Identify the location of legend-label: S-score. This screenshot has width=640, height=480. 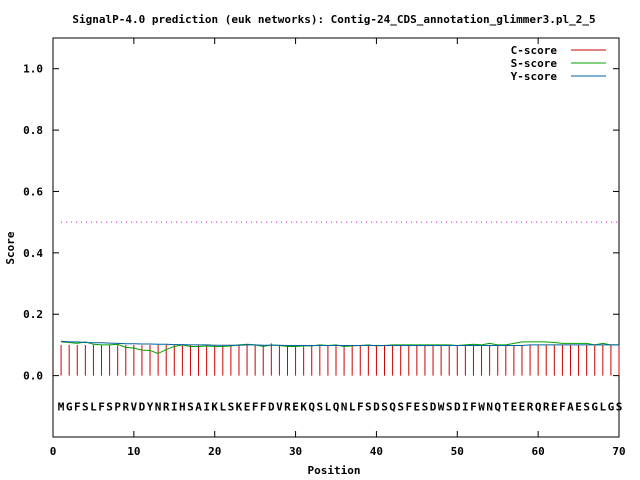
(534, 63).